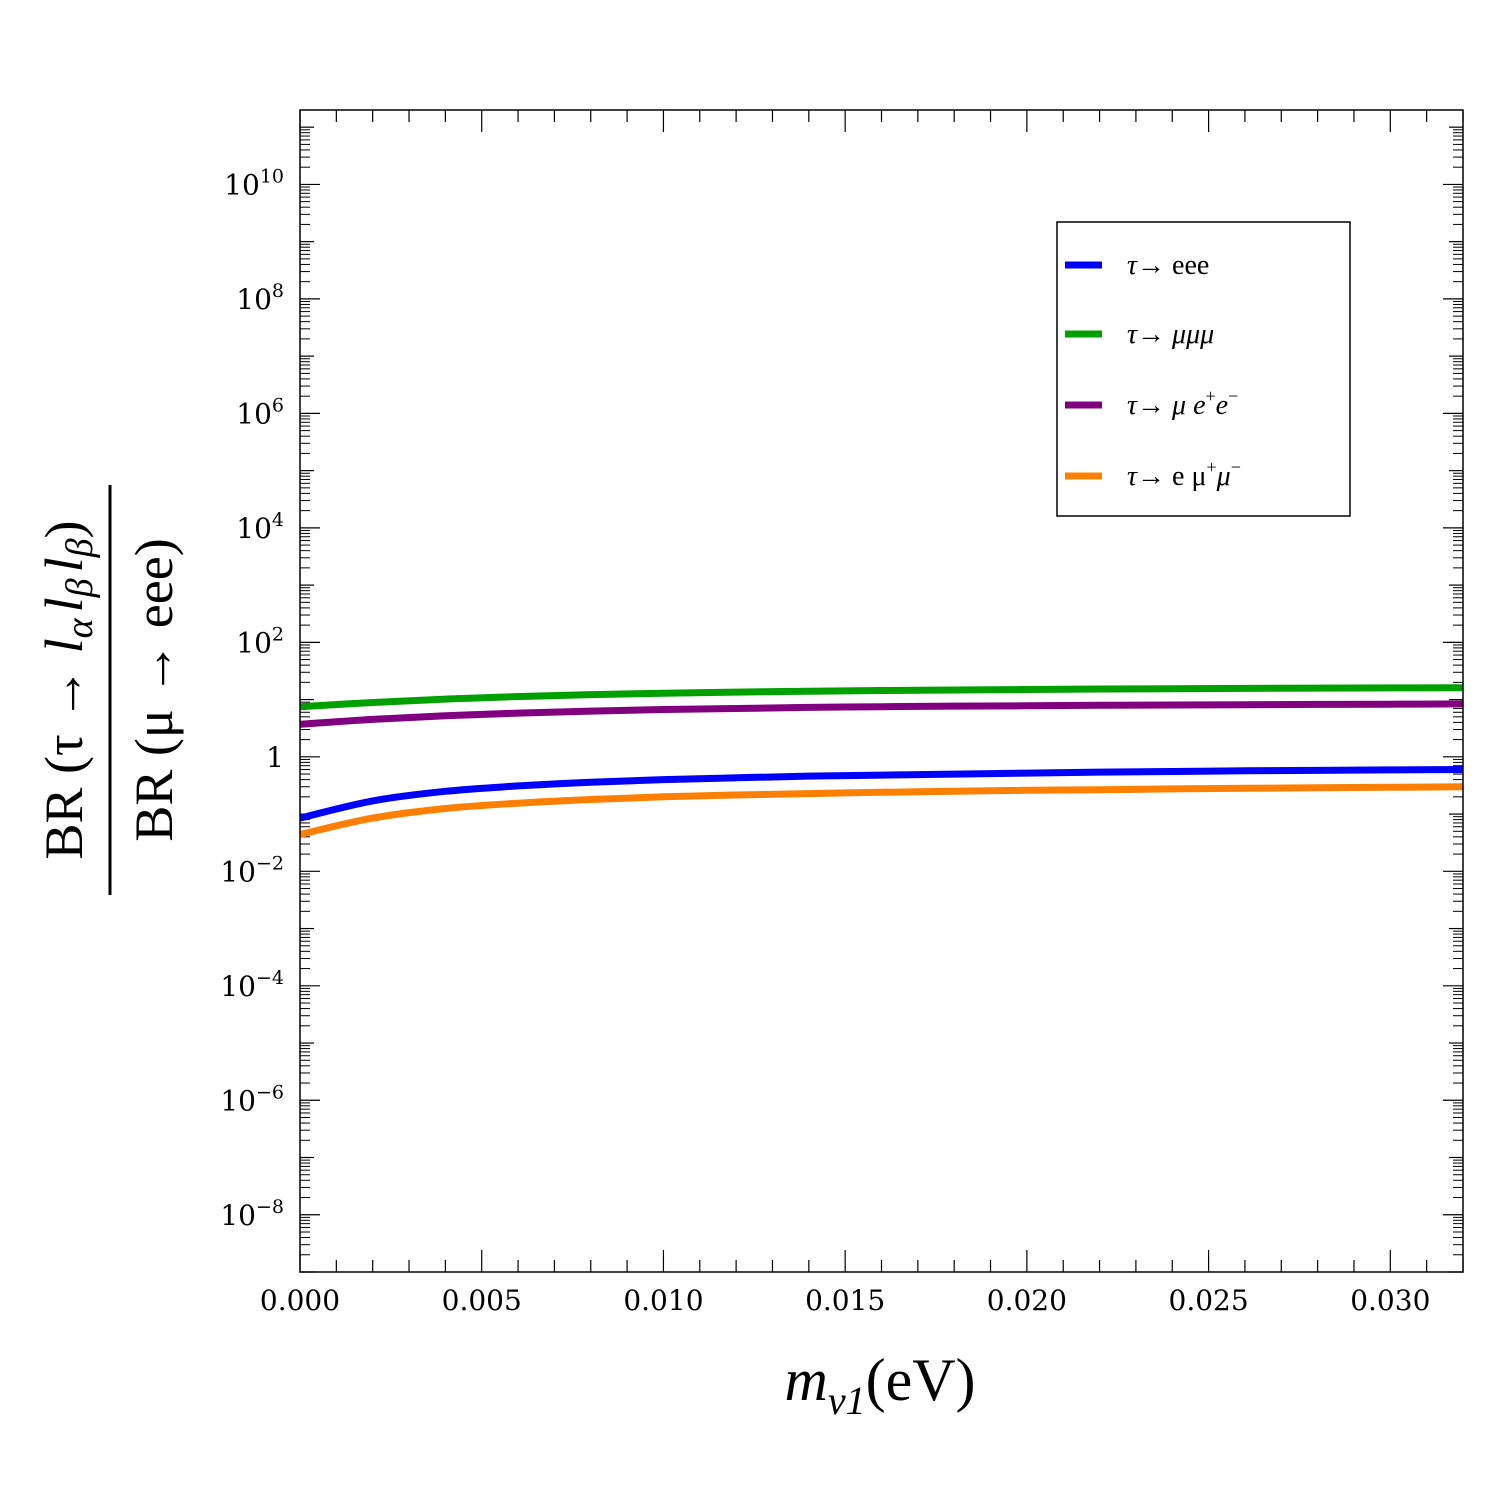 This screenshot has height=1498, width=1496. I want to click on y-tick-label: 10⁻⁸, so click(252, 1214).